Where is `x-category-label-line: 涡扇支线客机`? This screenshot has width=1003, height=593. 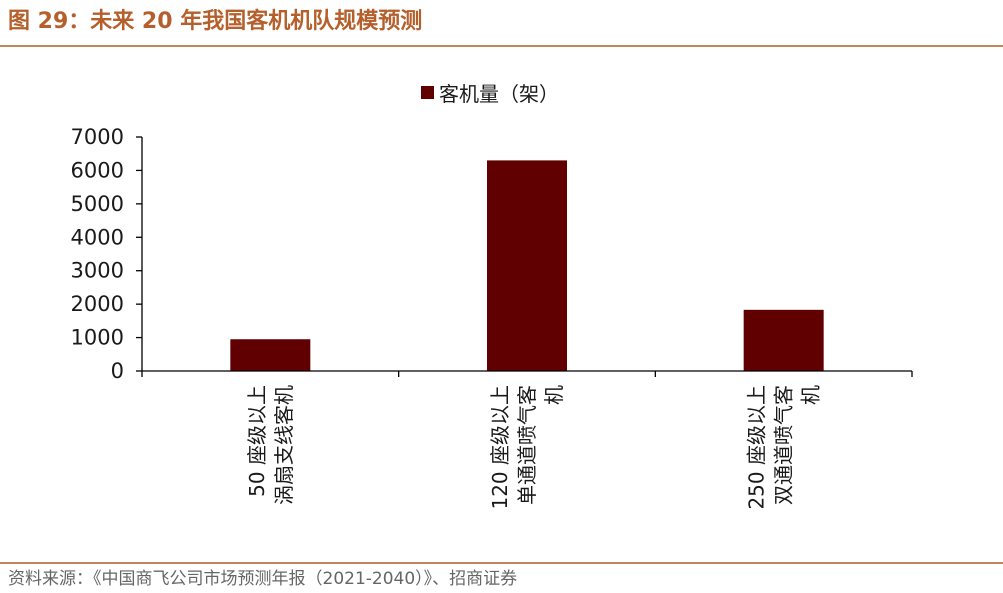 x-category-label-line: 涡扇支线客机 is located at coordinates (284, 445).